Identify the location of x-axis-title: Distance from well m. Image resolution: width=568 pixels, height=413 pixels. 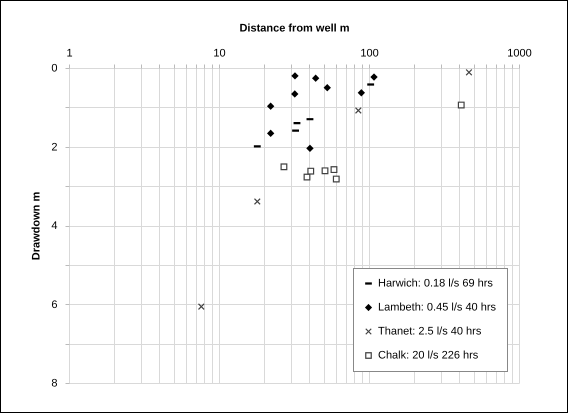
(294, 28).